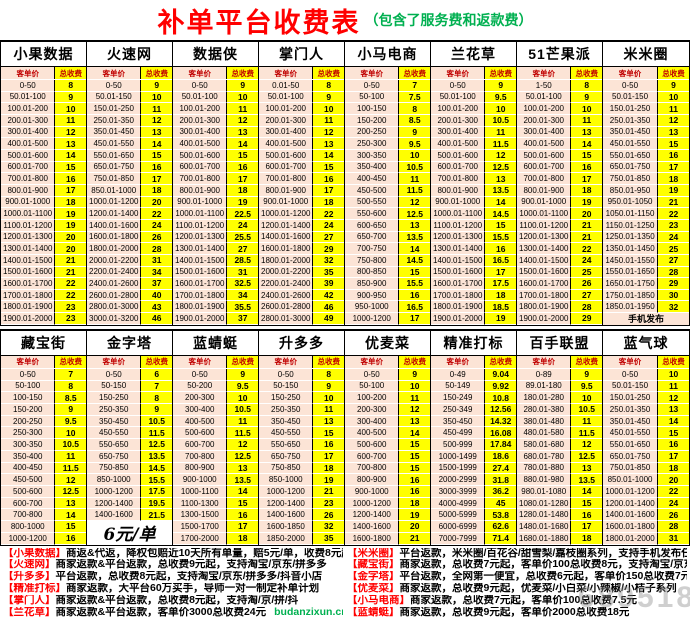 The image size is (690, 619). I want to click on fee-cell: 27, so click(328, 237).